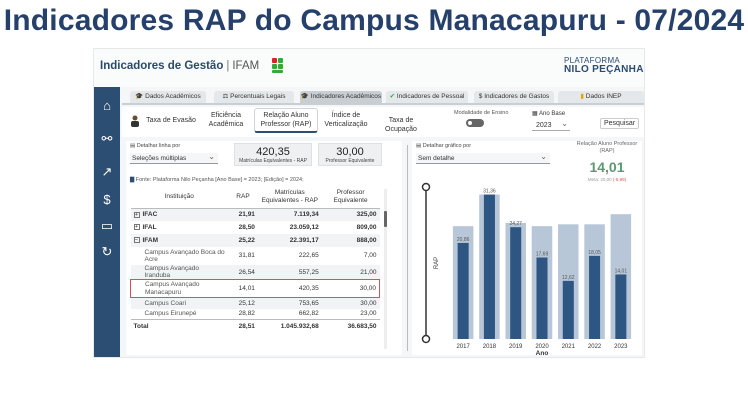 The height and width of the screenshot is (420, 748). I want to click on x-tick-label: 2022, so click(595, 347).